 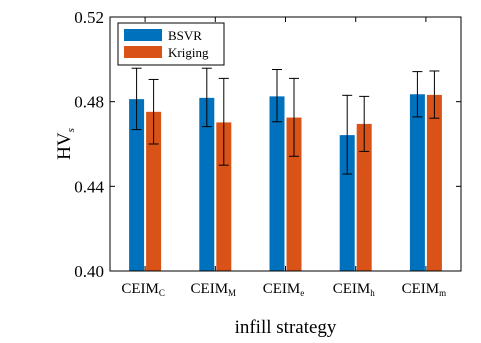 What do you see at coordinates (188, 52) in the screenshot?
I see `legend-label-kriging: Kriging` at bounding box center [188, 52].